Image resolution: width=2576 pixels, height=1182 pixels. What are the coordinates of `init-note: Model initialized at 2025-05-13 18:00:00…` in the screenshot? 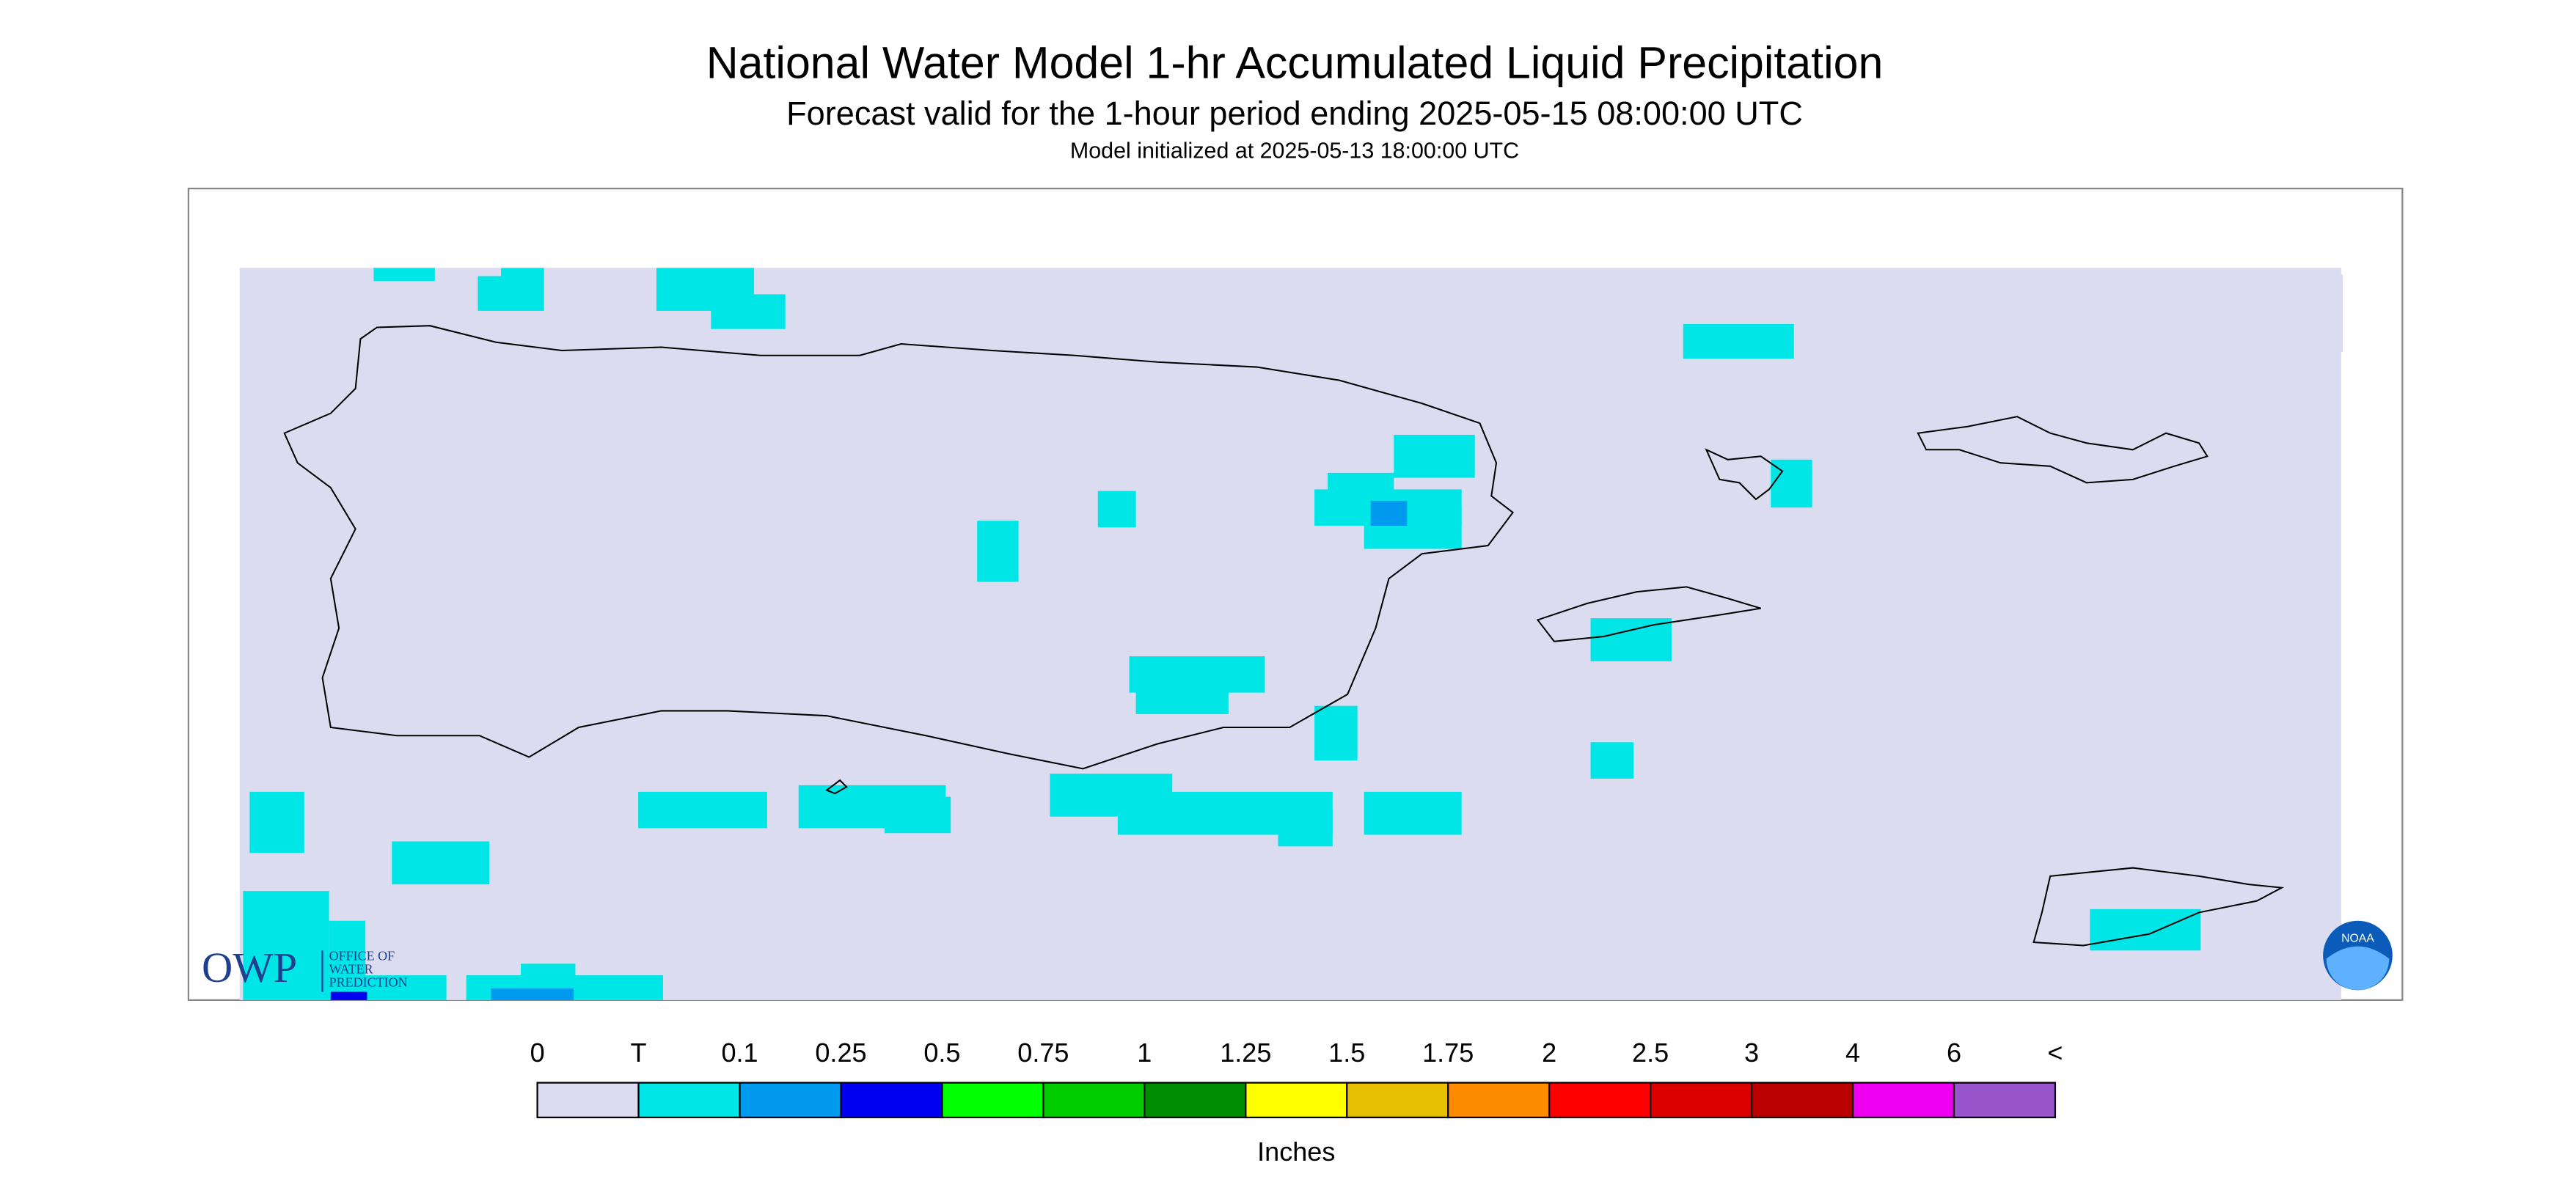 It's located at (1294, 151).